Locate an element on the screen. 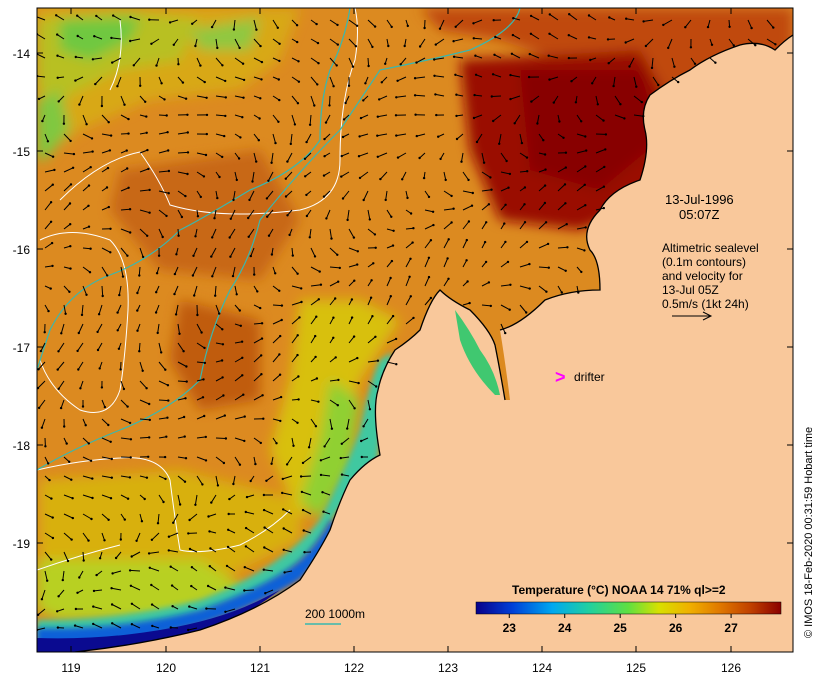 This screenshot has height=680, width=820. date-label: 13-Jul-1996 is located at coordinates (699, 199).